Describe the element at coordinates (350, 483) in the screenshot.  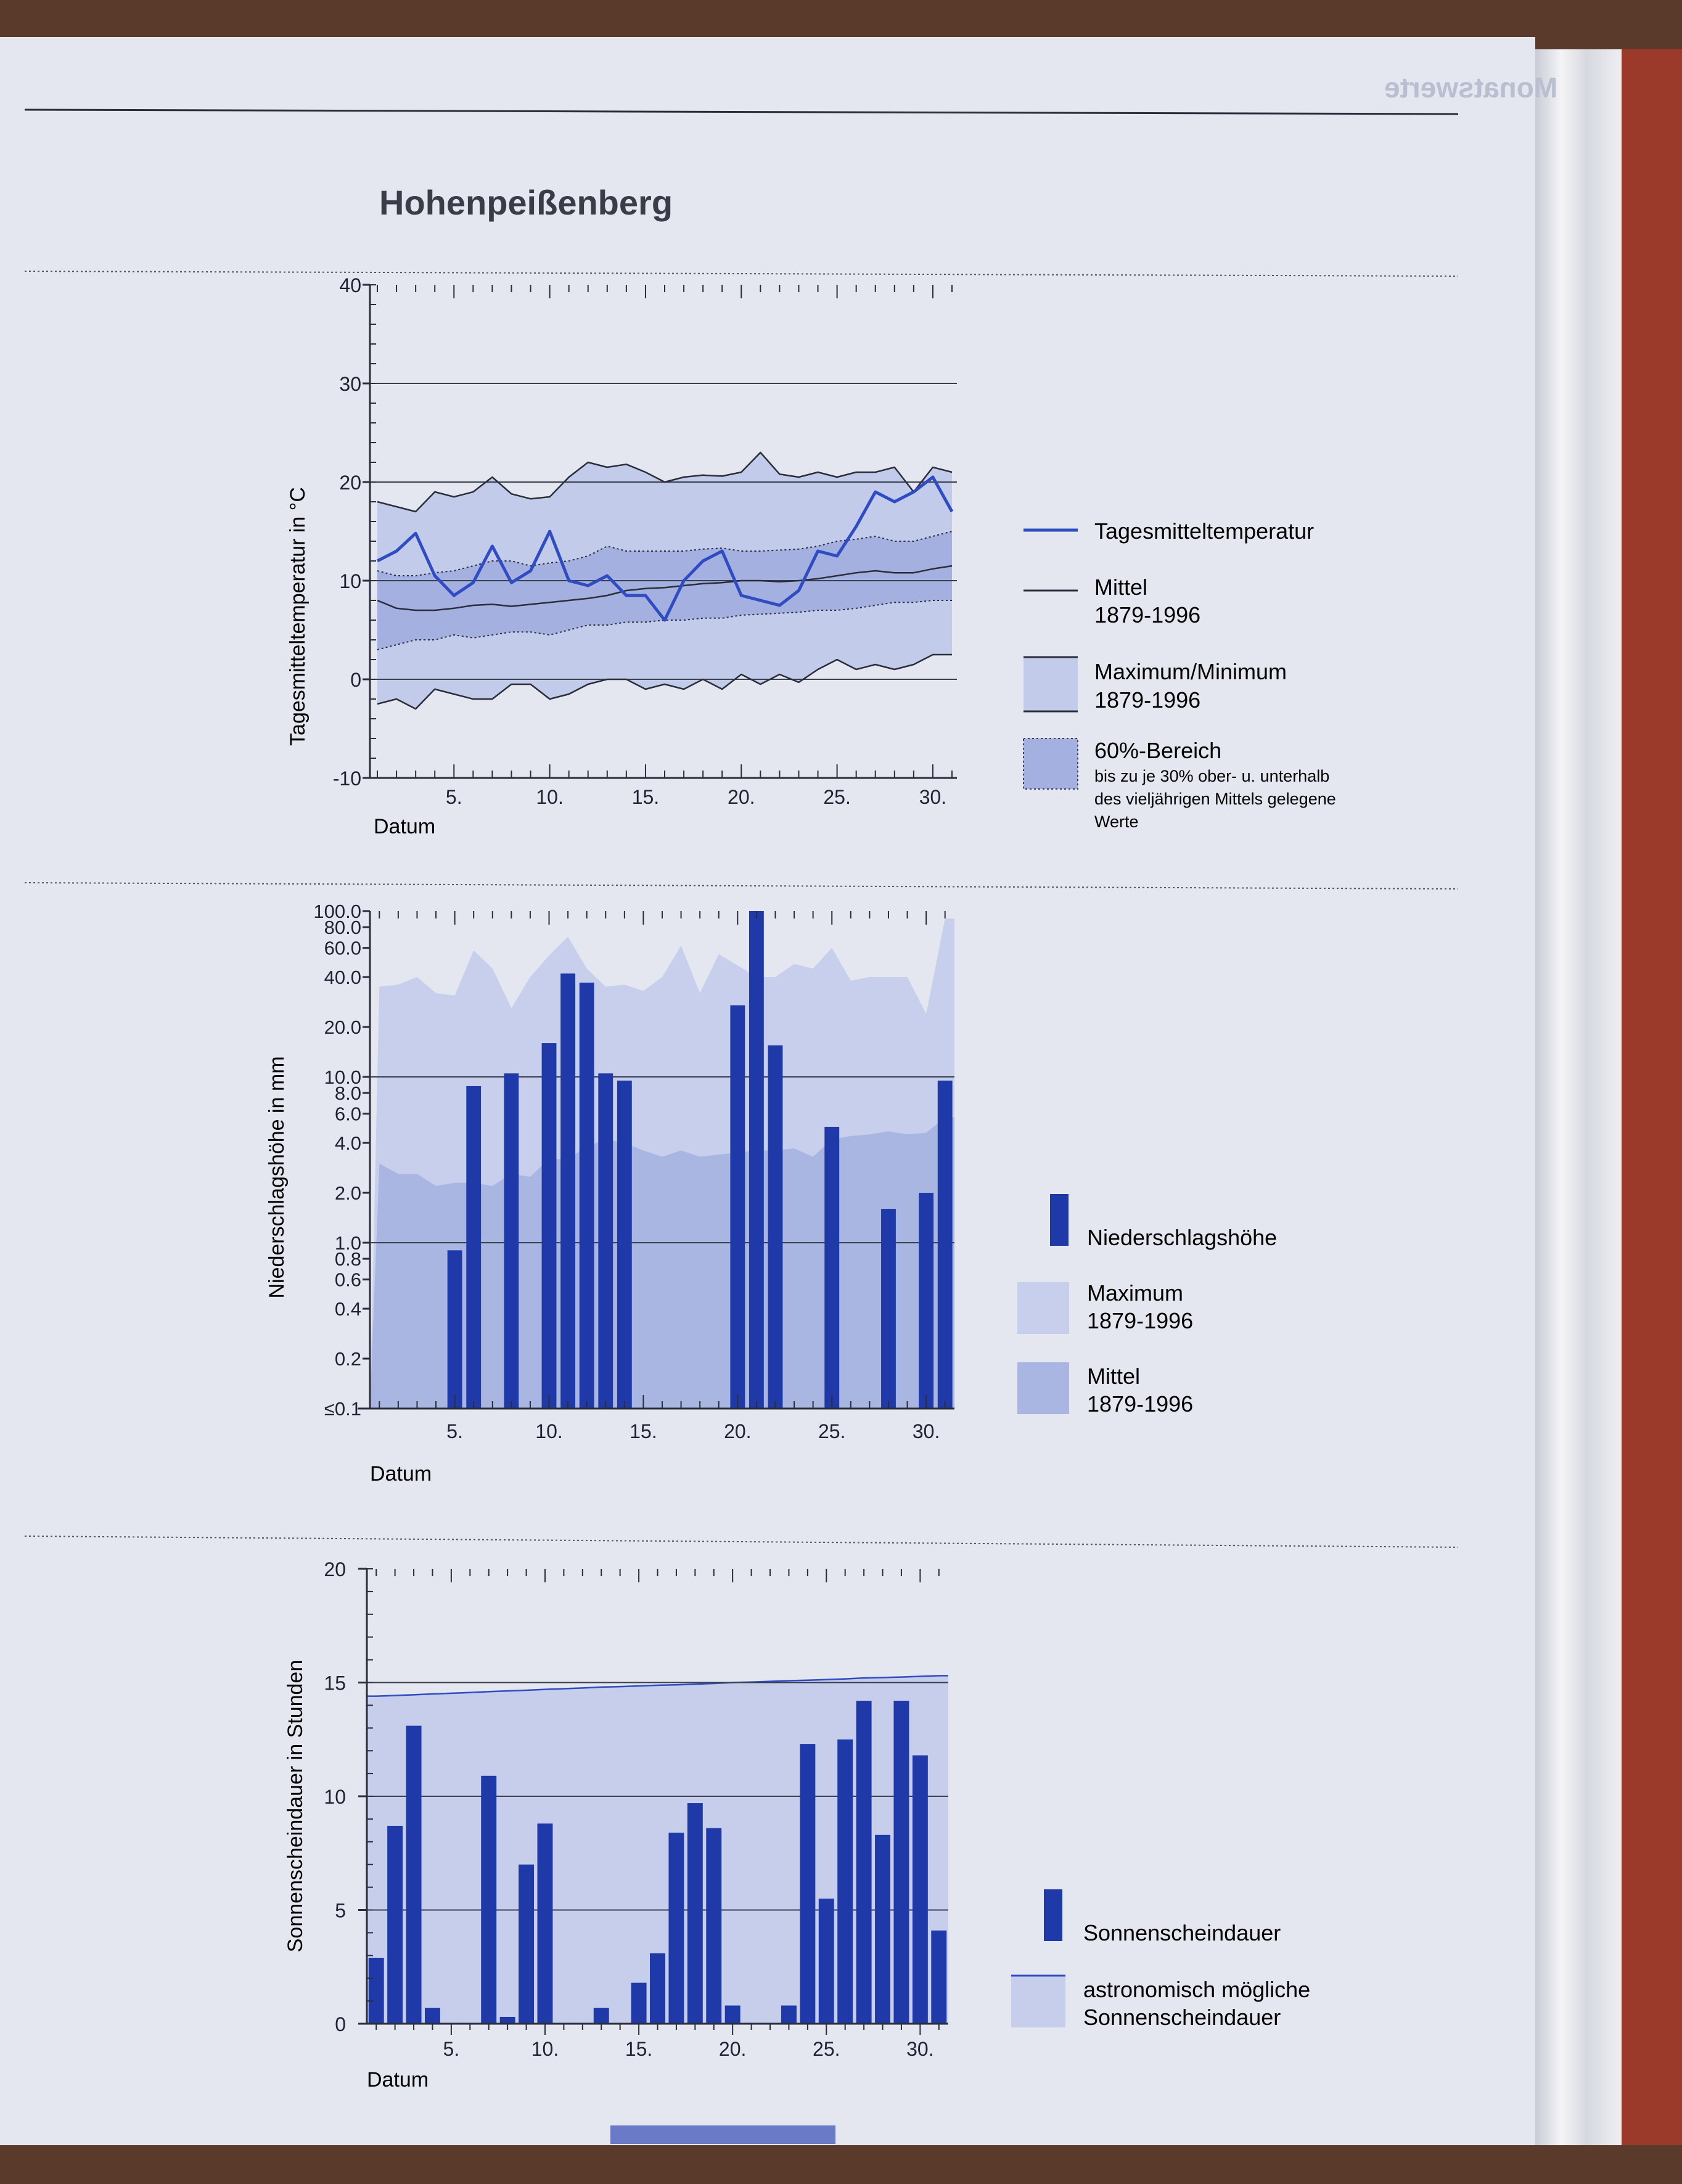
I see `temp-y-tick-label: 20` at that location.